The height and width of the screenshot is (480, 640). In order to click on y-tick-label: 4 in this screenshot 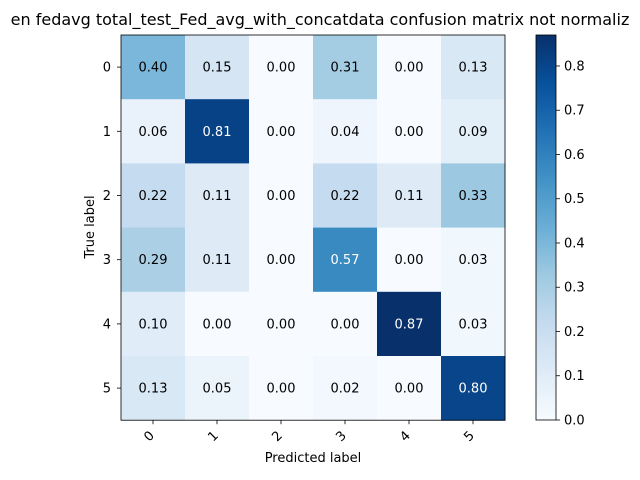, I will do `click(107, 324)`.